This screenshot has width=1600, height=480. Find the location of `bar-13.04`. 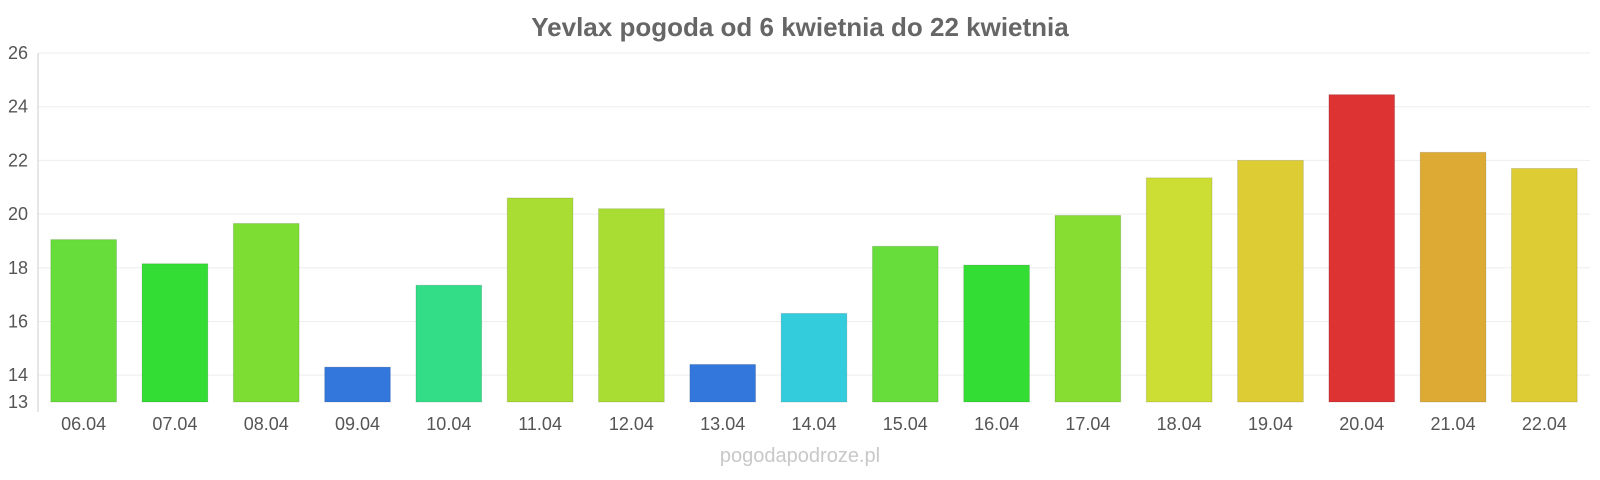

bar-13.04 is located at coordinates (723, 383).